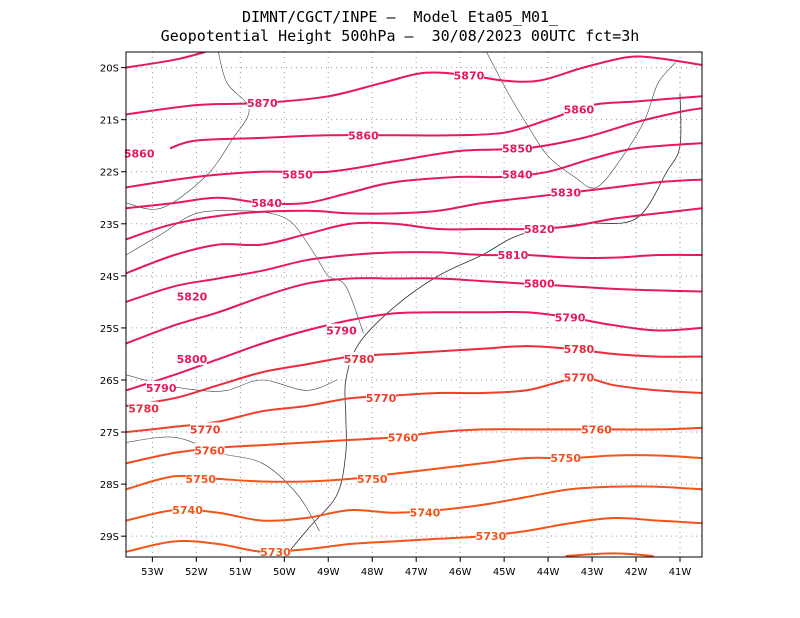  I want to click on lat-tick-label: 22S, so click(109, 173).